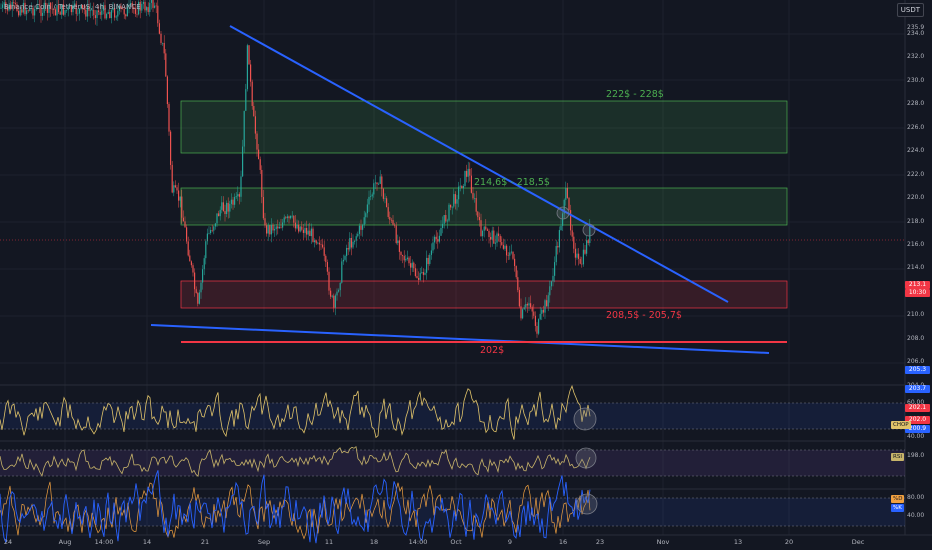  I want to click on price-tick: 216.0, so click(916, 244).